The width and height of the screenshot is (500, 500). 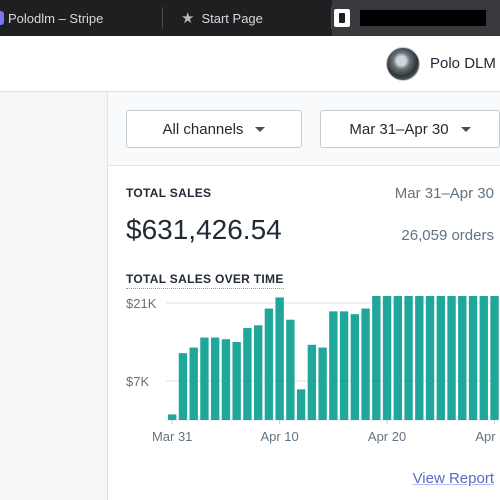 What do you see at coordinates (463, 63) in the screenshot?
I see `user-name: Polo DLM` at bounding box center [463, 63].